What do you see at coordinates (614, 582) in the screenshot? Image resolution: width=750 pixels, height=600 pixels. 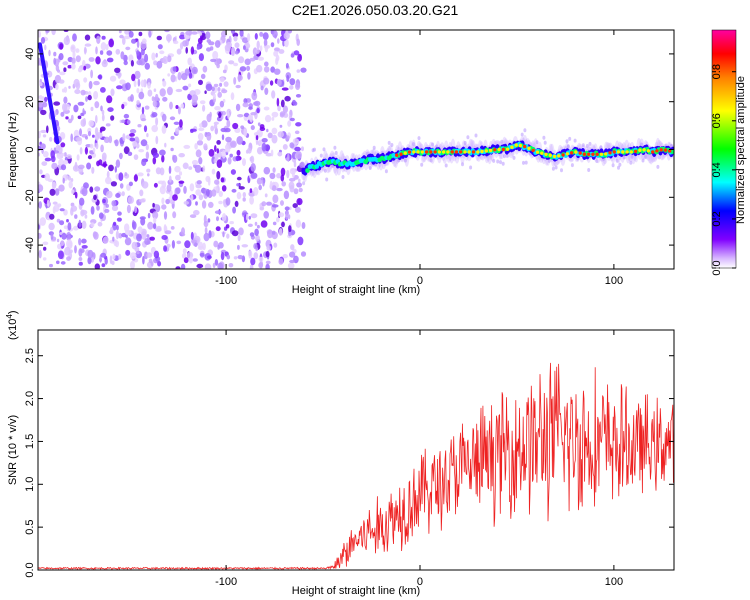 I see `snr-x-tick-label: 100` at bounding box center [614, 582].